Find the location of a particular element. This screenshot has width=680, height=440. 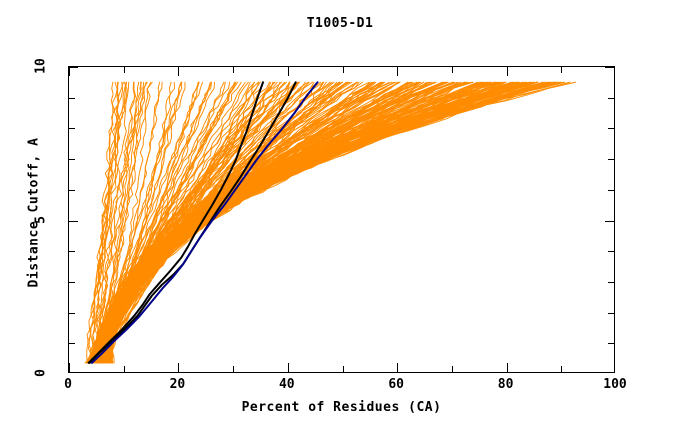

x-tick-label: 80 is located at coordinates (505, 384).